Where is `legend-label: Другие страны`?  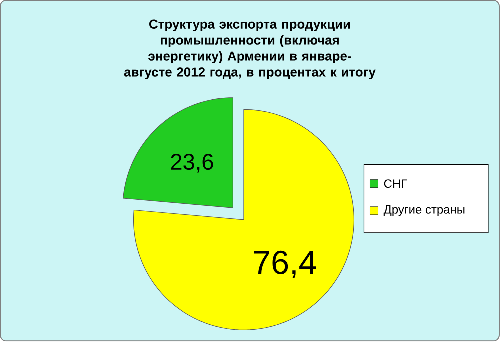
legend-label: Другие страны is located at coordinates (424, 211).